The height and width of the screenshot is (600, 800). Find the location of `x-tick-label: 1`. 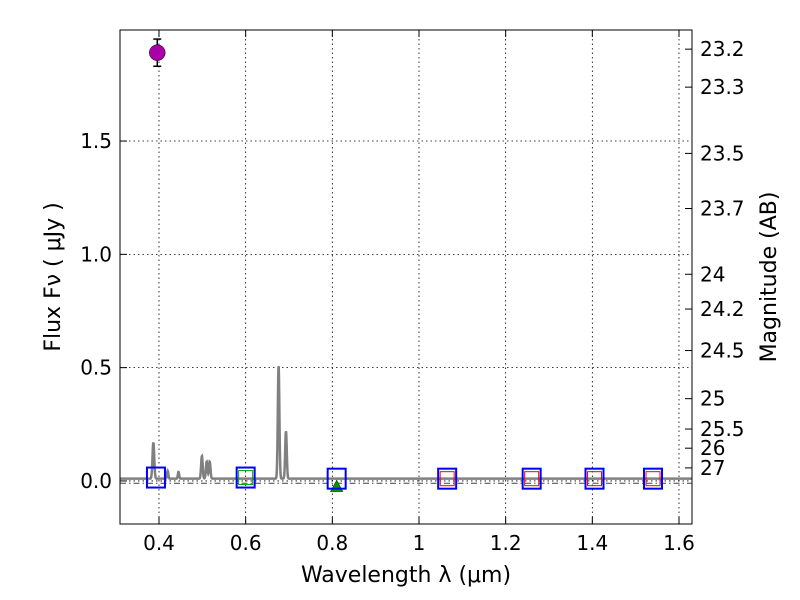

x-tick-label: 1 is located at coordinates (419, 543).